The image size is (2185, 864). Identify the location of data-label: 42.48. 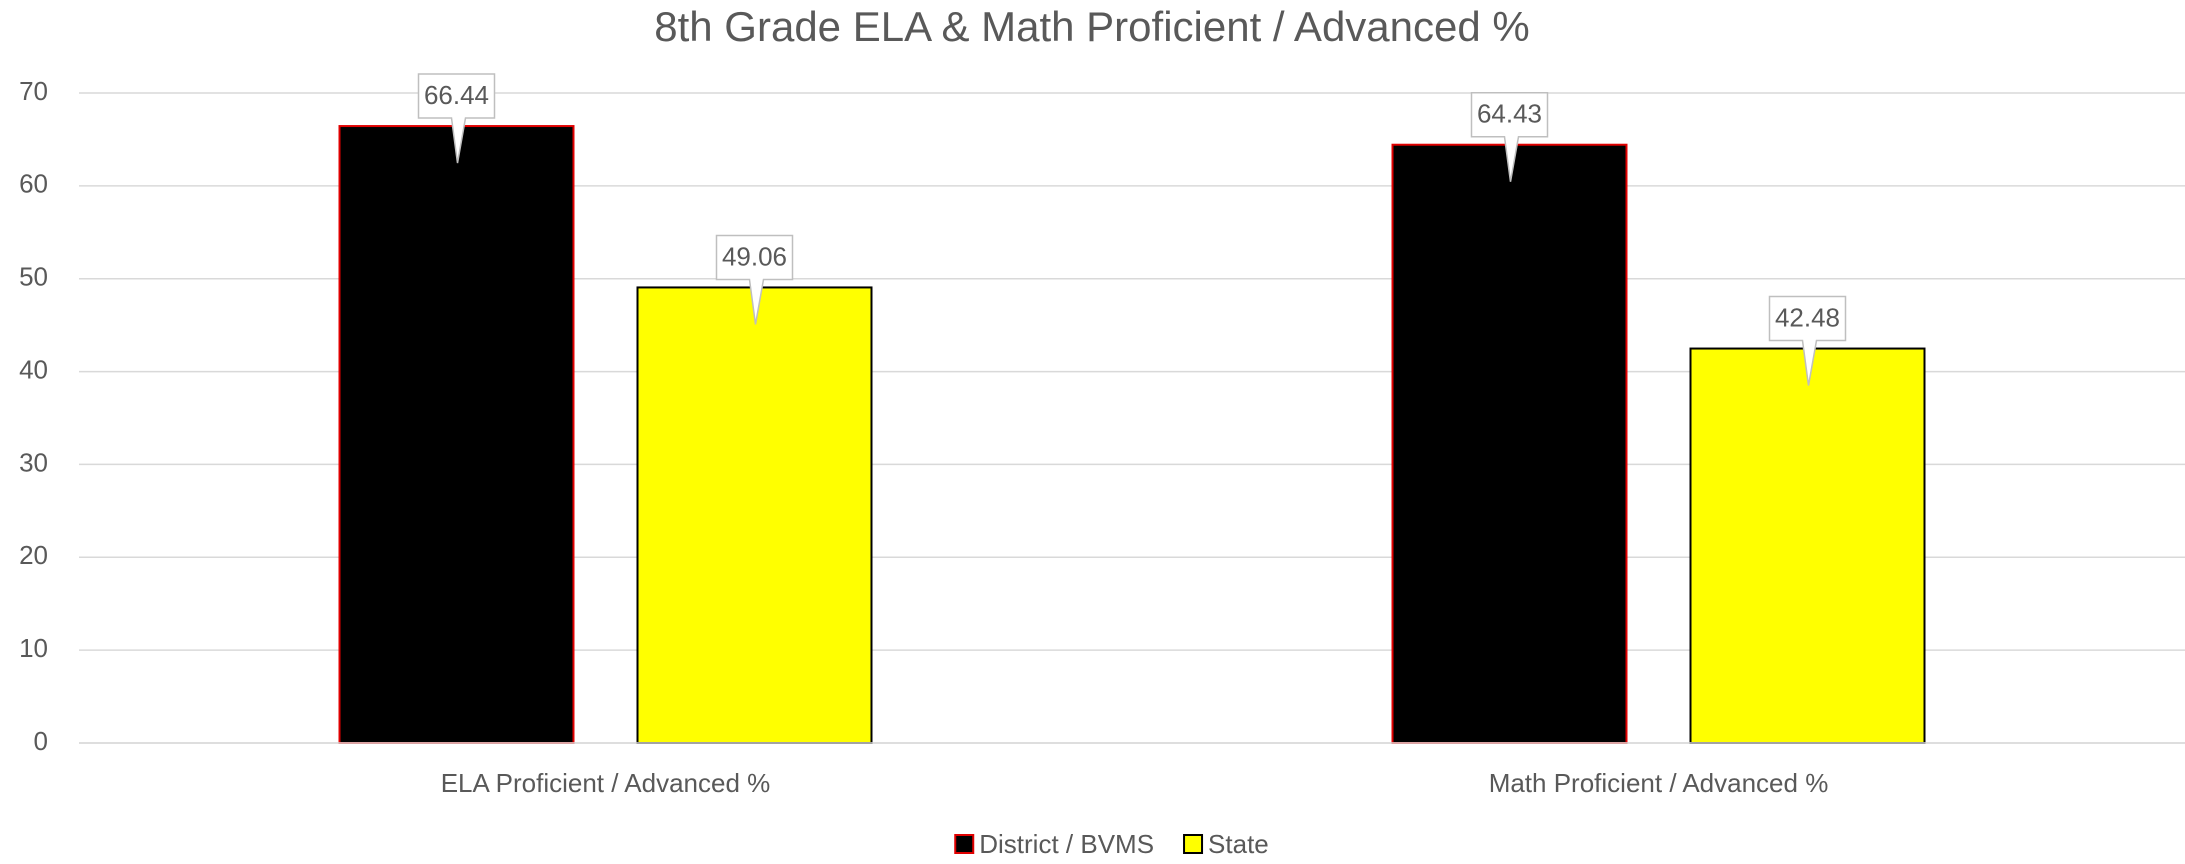
(1807, 317).